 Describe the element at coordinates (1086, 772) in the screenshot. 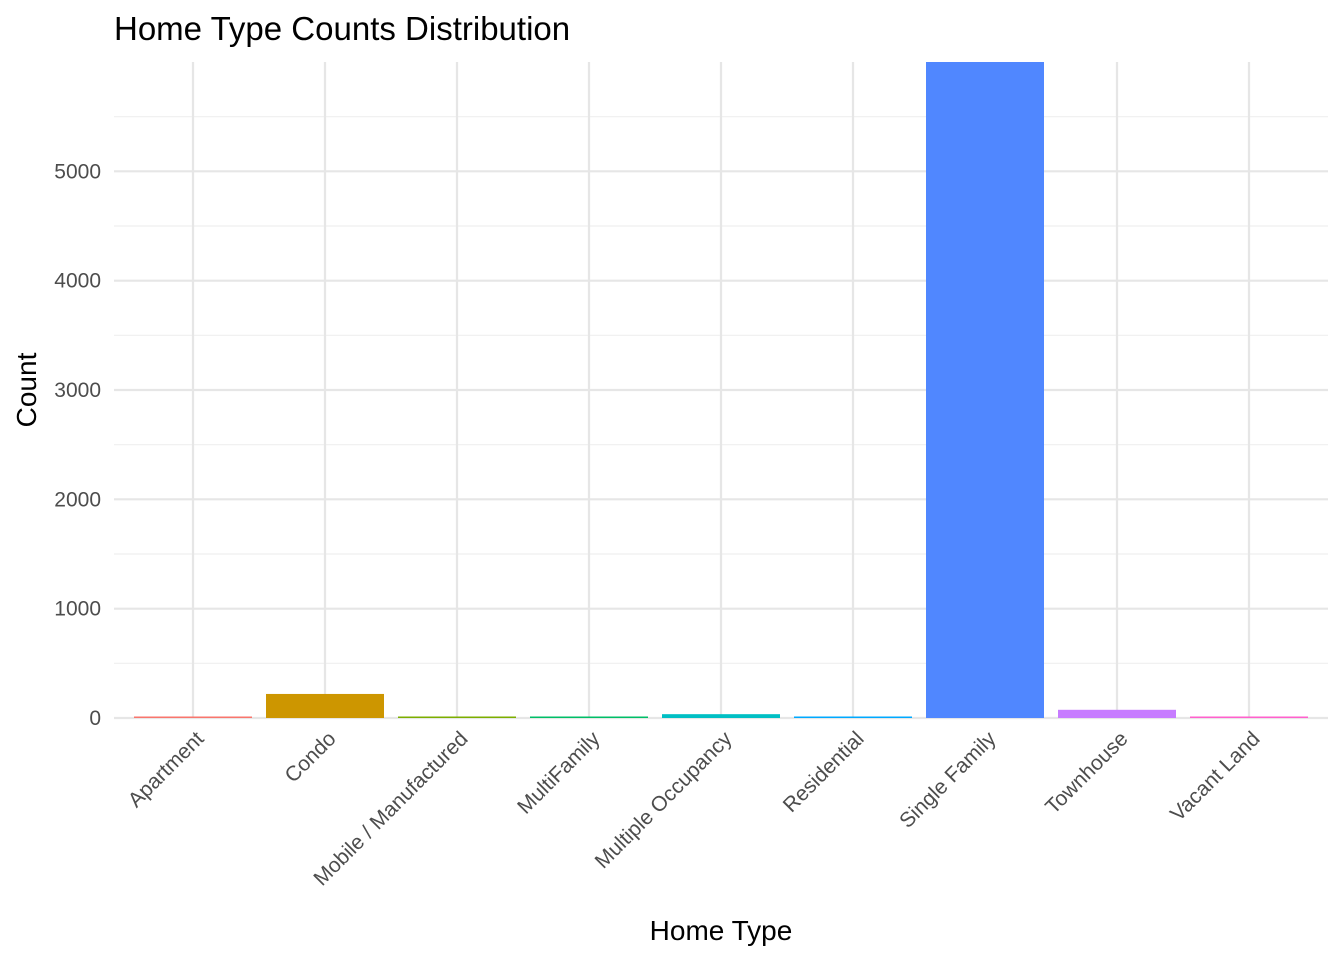

I see `x-tick-label: Townhouse` at that location.